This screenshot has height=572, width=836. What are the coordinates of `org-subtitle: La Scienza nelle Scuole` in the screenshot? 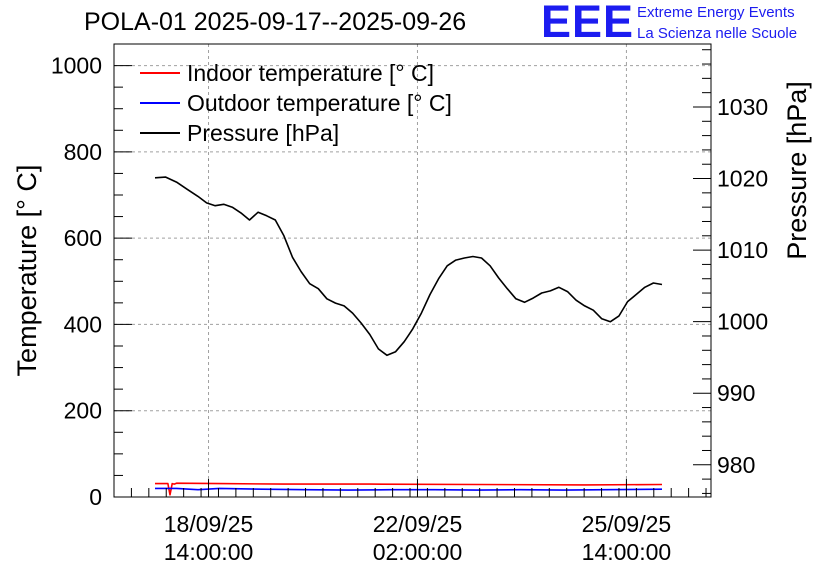 It's located at (717, 33).